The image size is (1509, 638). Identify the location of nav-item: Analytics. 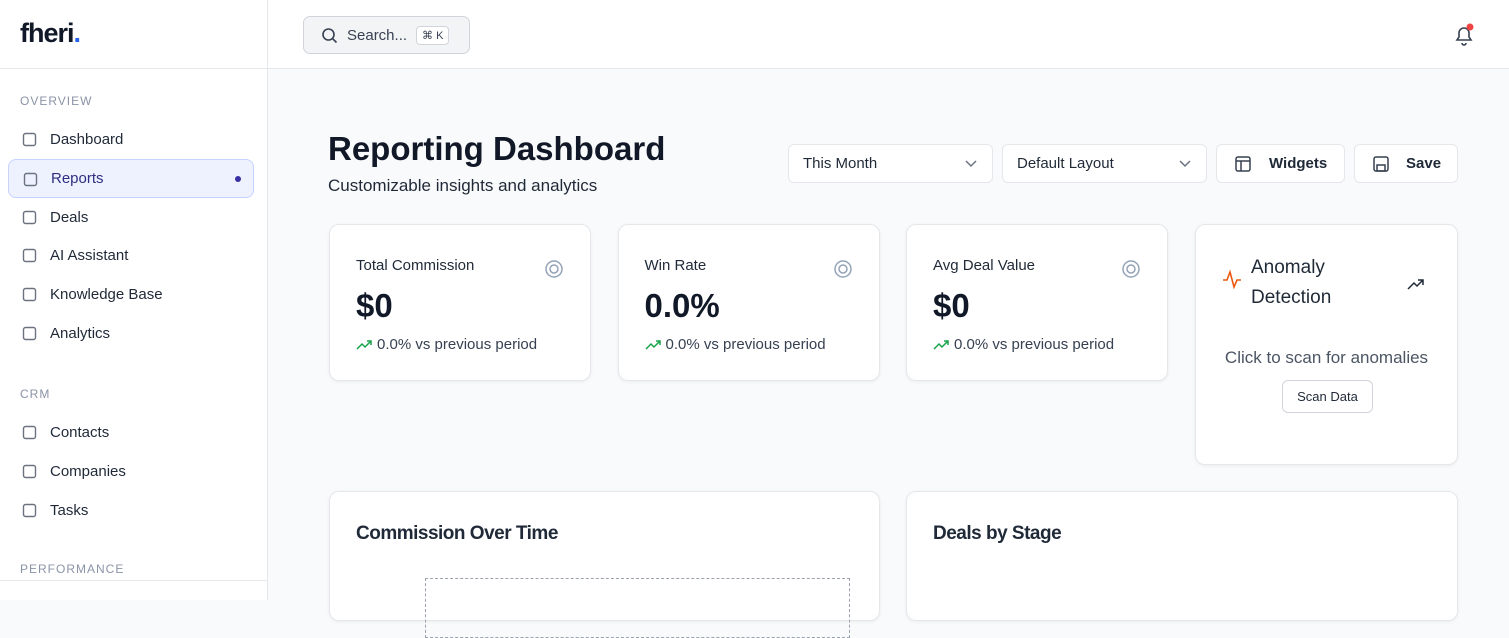
(131, 333).